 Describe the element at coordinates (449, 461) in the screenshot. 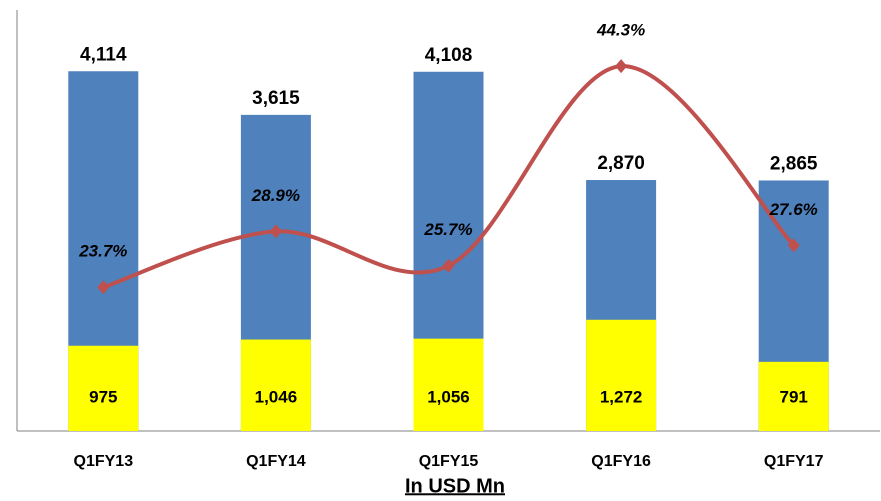

I see `x-tick-label: Q1FY15` at that location.